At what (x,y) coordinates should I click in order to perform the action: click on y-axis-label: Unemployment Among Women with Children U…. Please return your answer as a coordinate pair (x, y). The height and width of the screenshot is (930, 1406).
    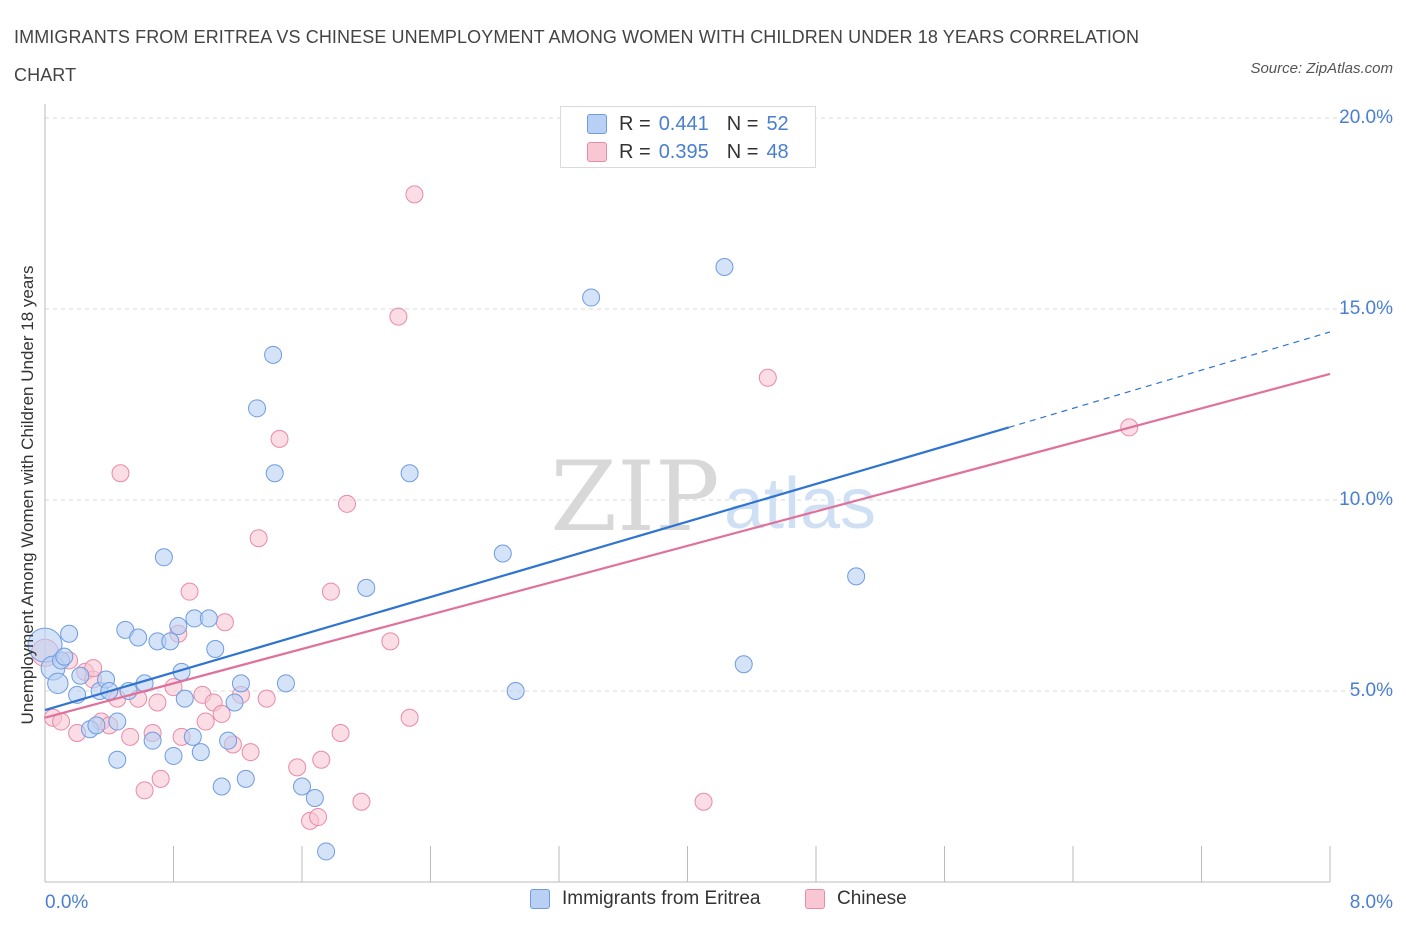
    Looking at the image, I should click on (27, 495).